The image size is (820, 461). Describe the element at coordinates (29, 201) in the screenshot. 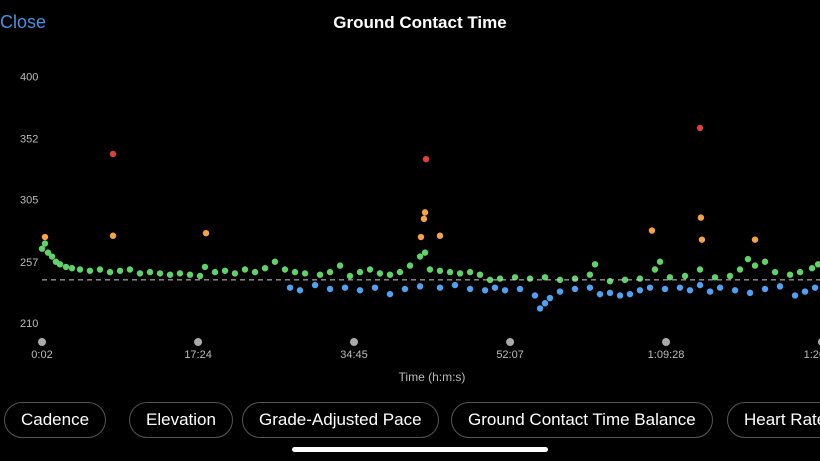

I see `y-tick-label: 305` at that location.